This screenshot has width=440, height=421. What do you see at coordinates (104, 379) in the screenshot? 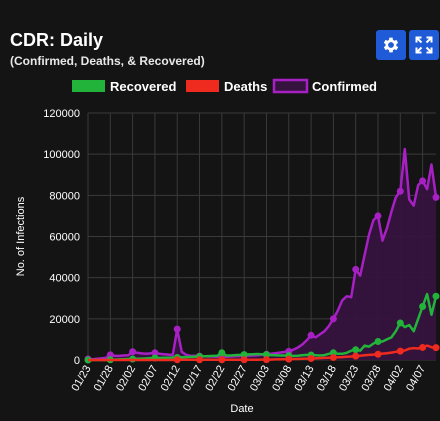
I see `x-tick-label: 01/28` at bounding box center [104, 379].